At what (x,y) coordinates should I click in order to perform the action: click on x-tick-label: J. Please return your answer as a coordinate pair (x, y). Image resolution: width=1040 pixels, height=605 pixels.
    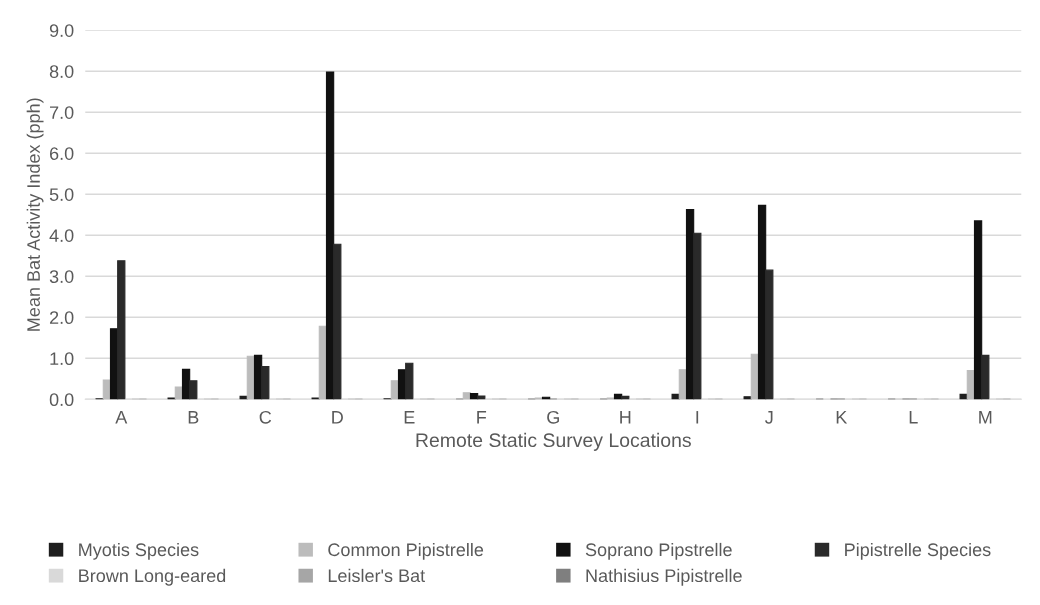
    Looking at the image, I should click on (769, 417).